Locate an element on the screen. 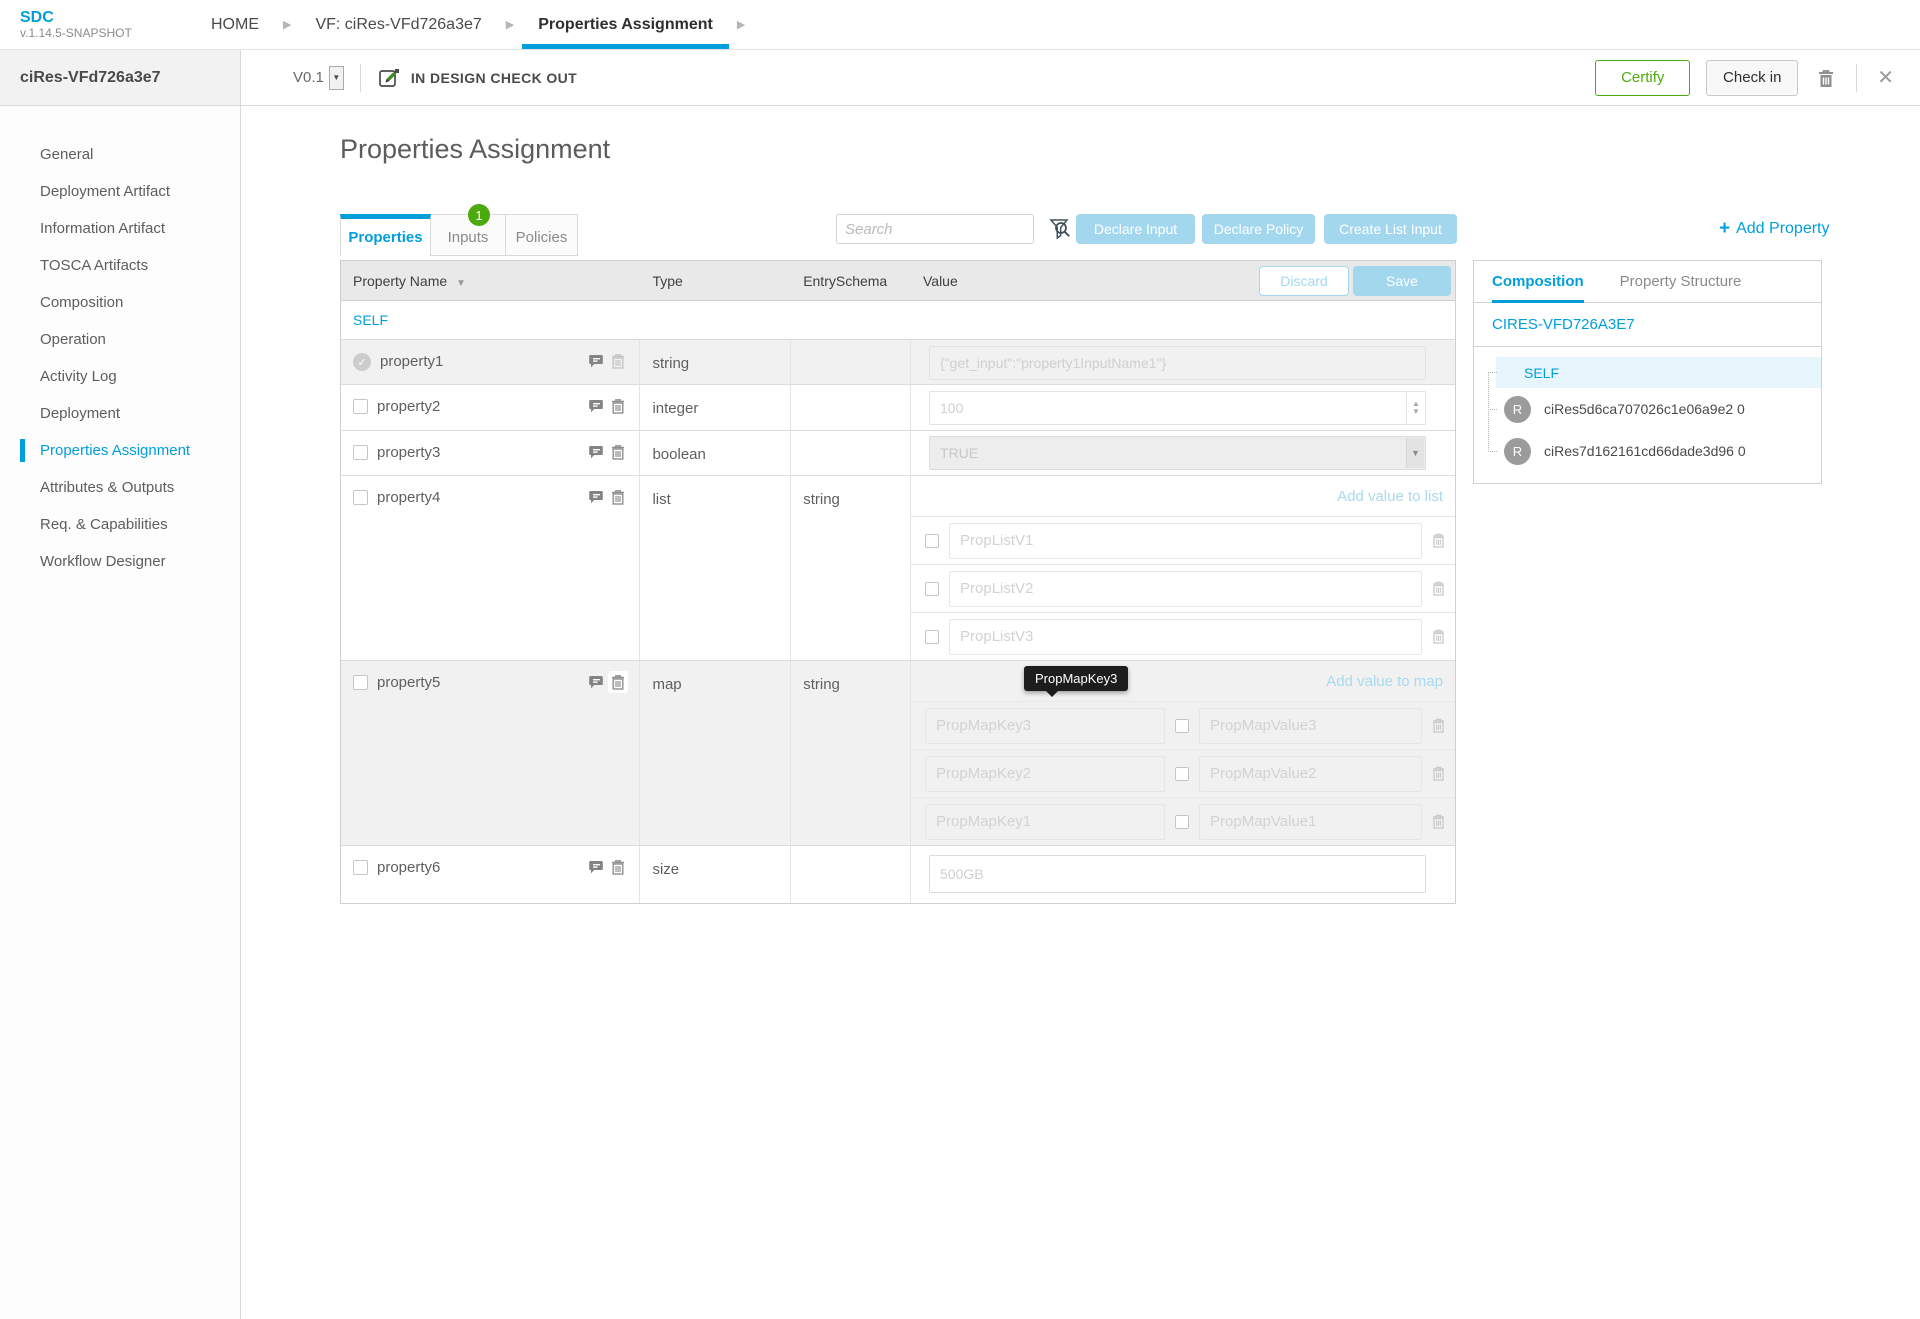 This screenshot has width=1920, height=1319. sidebar-item-general: General is located at coordinates (67, 154).